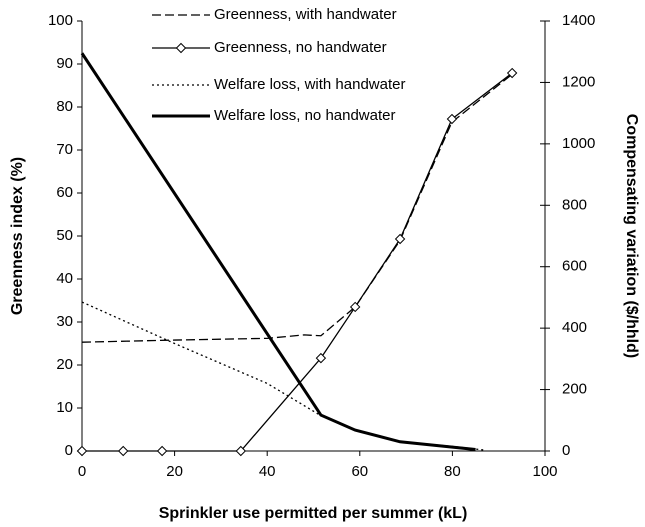  What do you see at coordinates (174, 471) in the screenshot?
I see `x-tick-label: 20` at bounding box center [174, 471].